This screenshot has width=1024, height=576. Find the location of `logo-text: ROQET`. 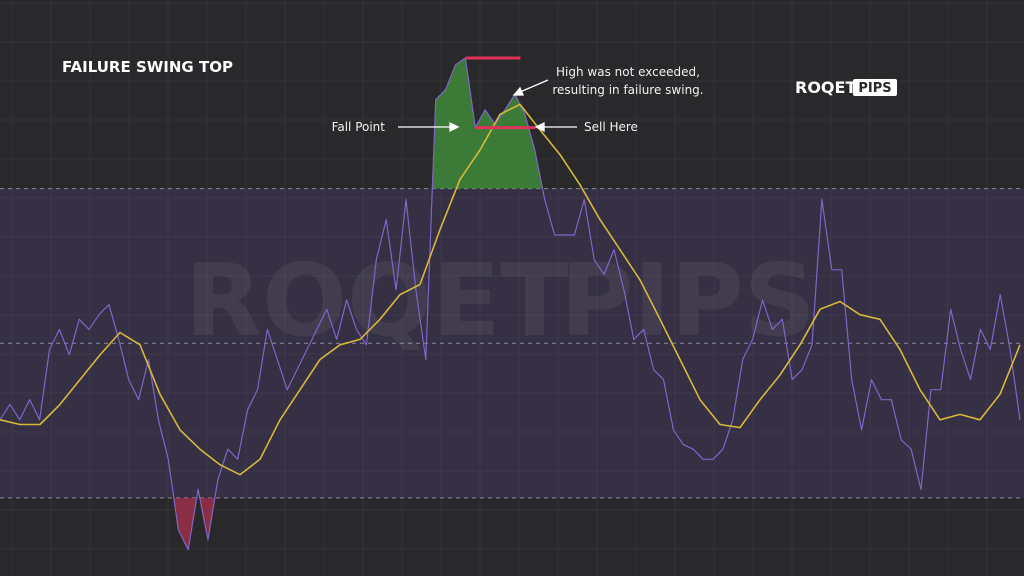

logo-text: ROQET is located at coordinates (825, 87).